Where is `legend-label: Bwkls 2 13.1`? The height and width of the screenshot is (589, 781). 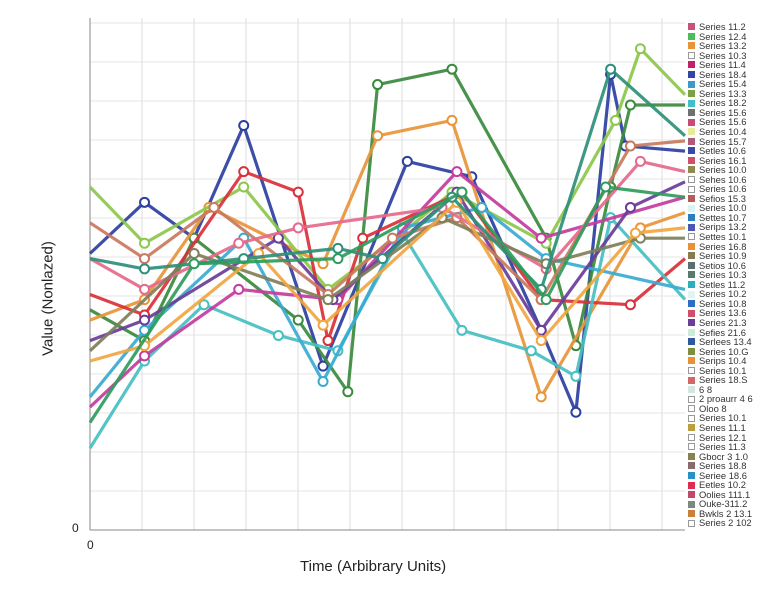 legend-label: Bwkls 2 13.1 is located at coordinates (726, 513).